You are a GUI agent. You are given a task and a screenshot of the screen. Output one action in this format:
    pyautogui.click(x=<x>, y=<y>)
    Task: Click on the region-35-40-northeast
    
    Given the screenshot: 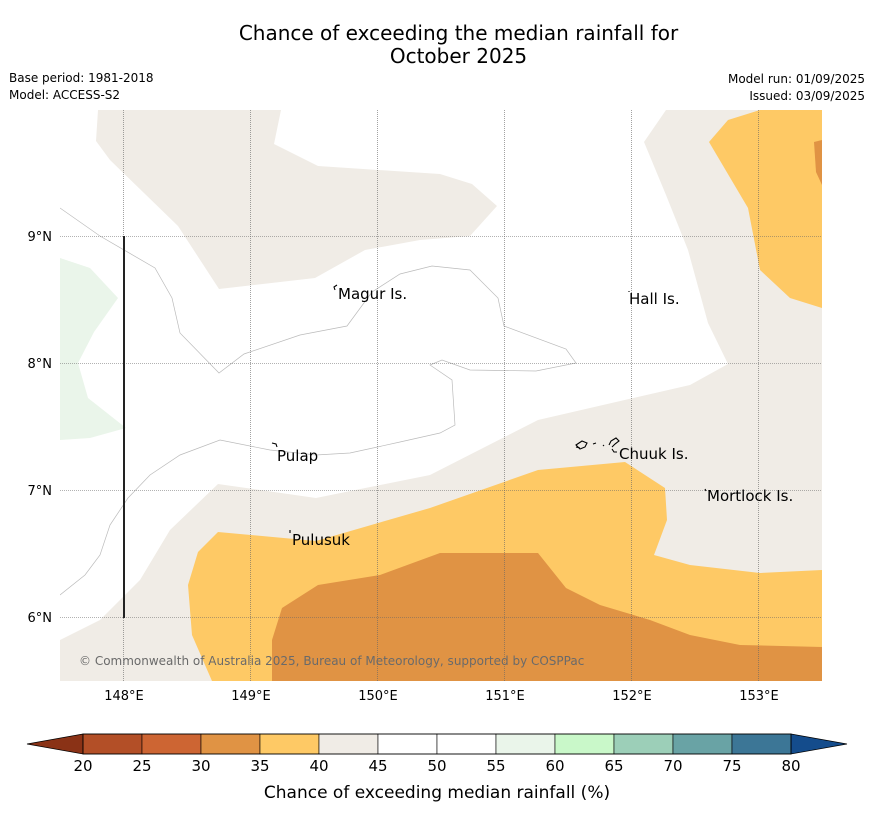 What is the action you would take?
    pyautogui.click(x=765, y=209)
    